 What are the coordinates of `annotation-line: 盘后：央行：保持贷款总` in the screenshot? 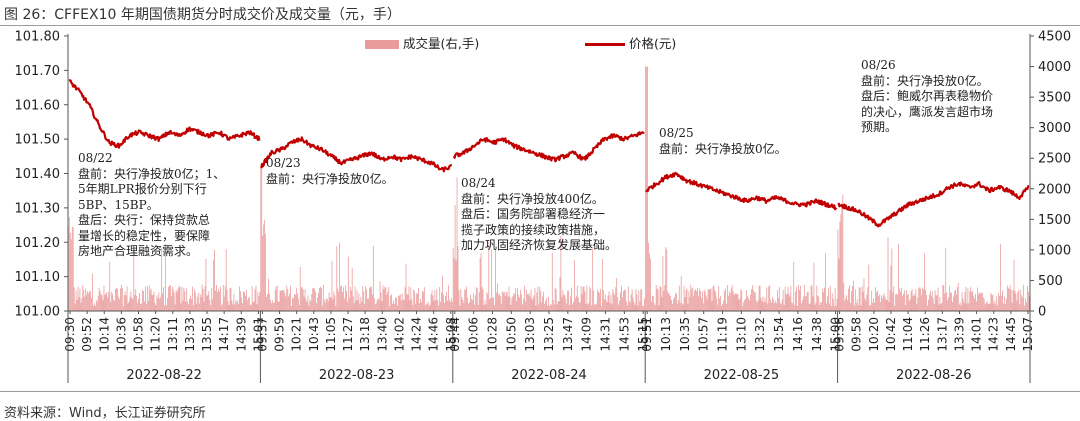 It's located at (144, 220).